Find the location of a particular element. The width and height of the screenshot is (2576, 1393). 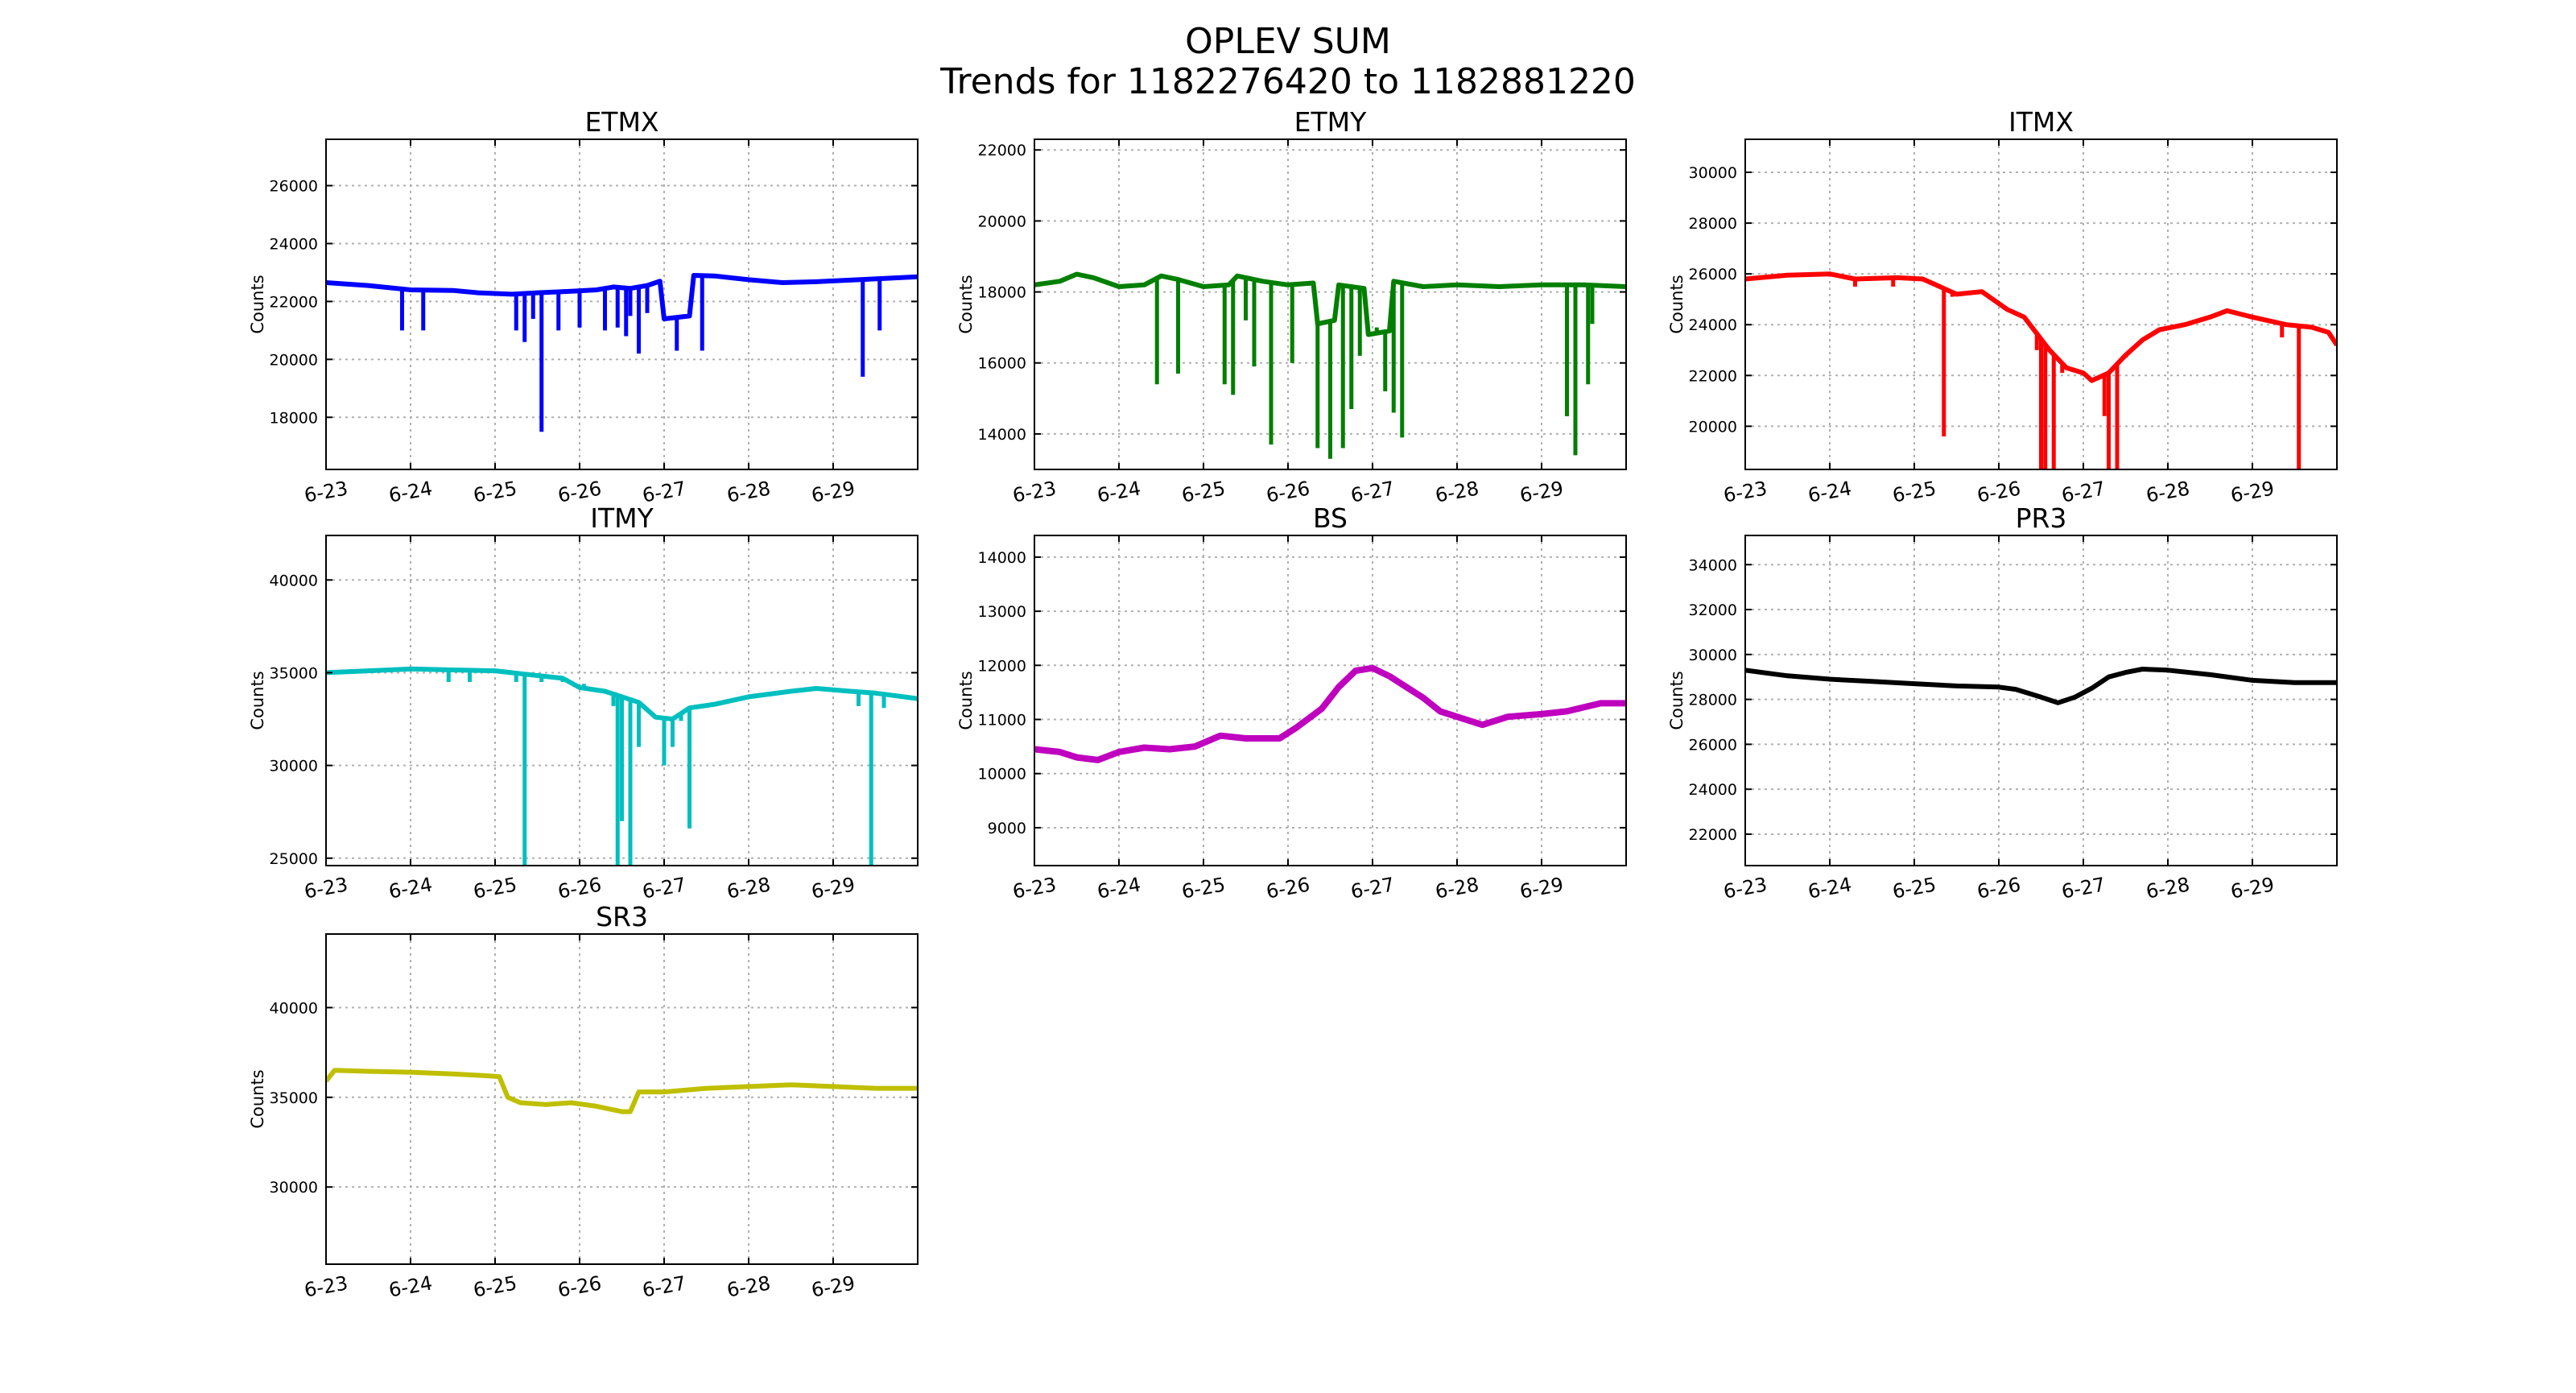

y-tick-label: 9000 is located at coordinates (1007, 828).